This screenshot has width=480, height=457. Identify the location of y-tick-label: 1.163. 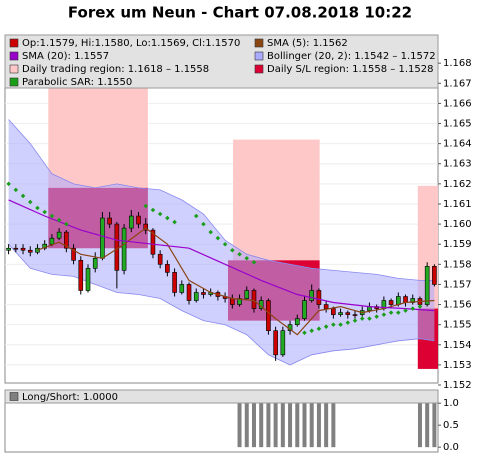
(457, 164).